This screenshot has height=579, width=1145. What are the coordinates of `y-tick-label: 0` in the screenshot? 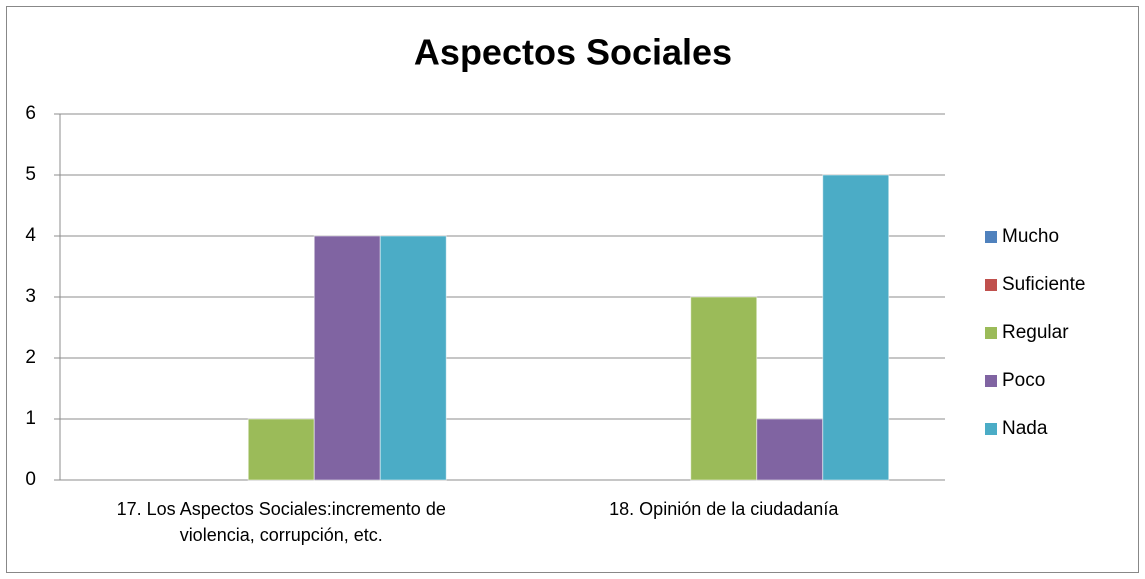 It's located at (30, 479).